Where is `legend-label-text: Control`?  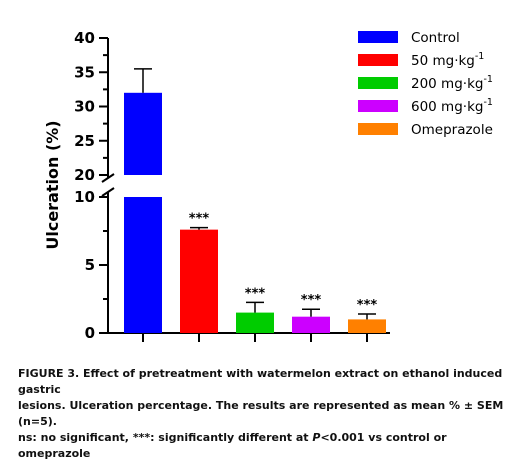
legend-label-text: Control is located at coordinates (435, 38).